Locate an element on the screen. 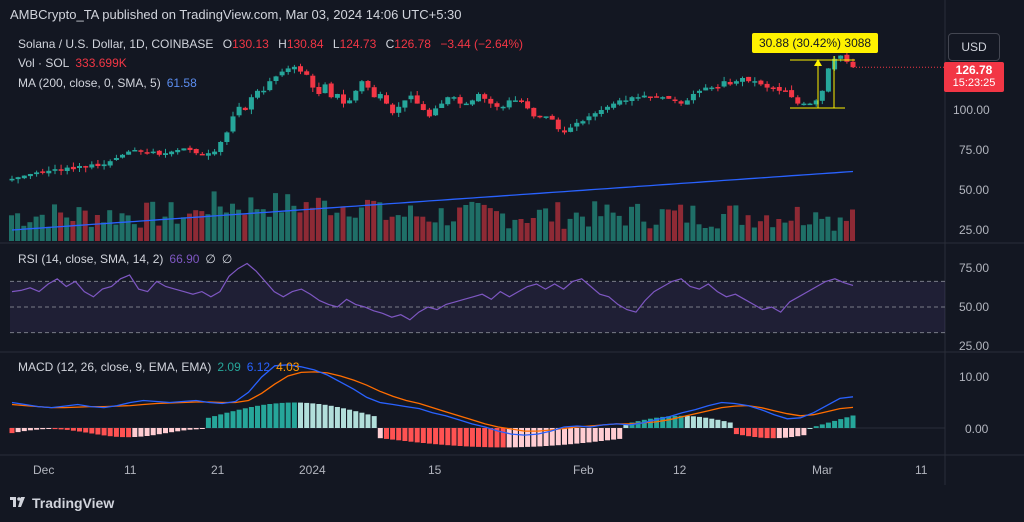 This screenshot has height=522, width=1024. open-label: O is located at coordinates (227, 44).